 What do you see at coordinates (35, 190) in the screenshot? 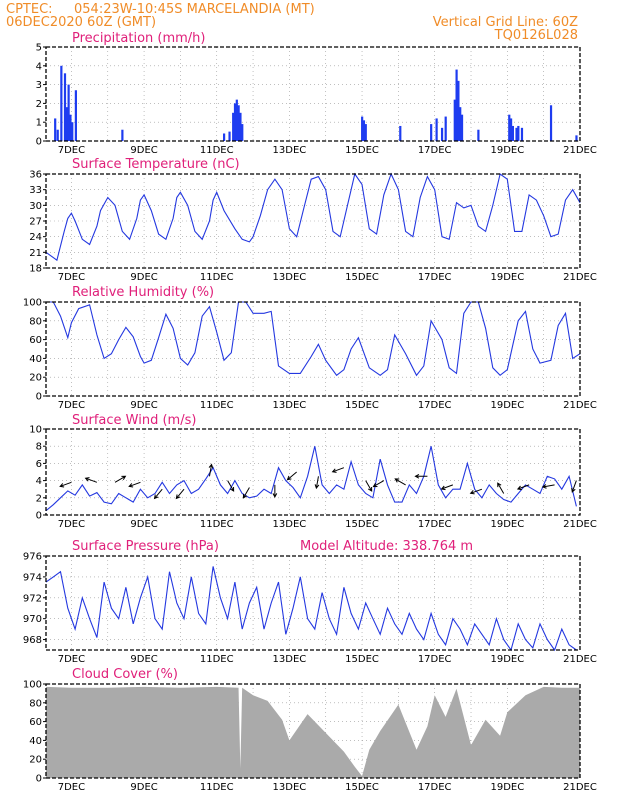
I see `y-tick-label: 33` at bounding box center [35, 190].